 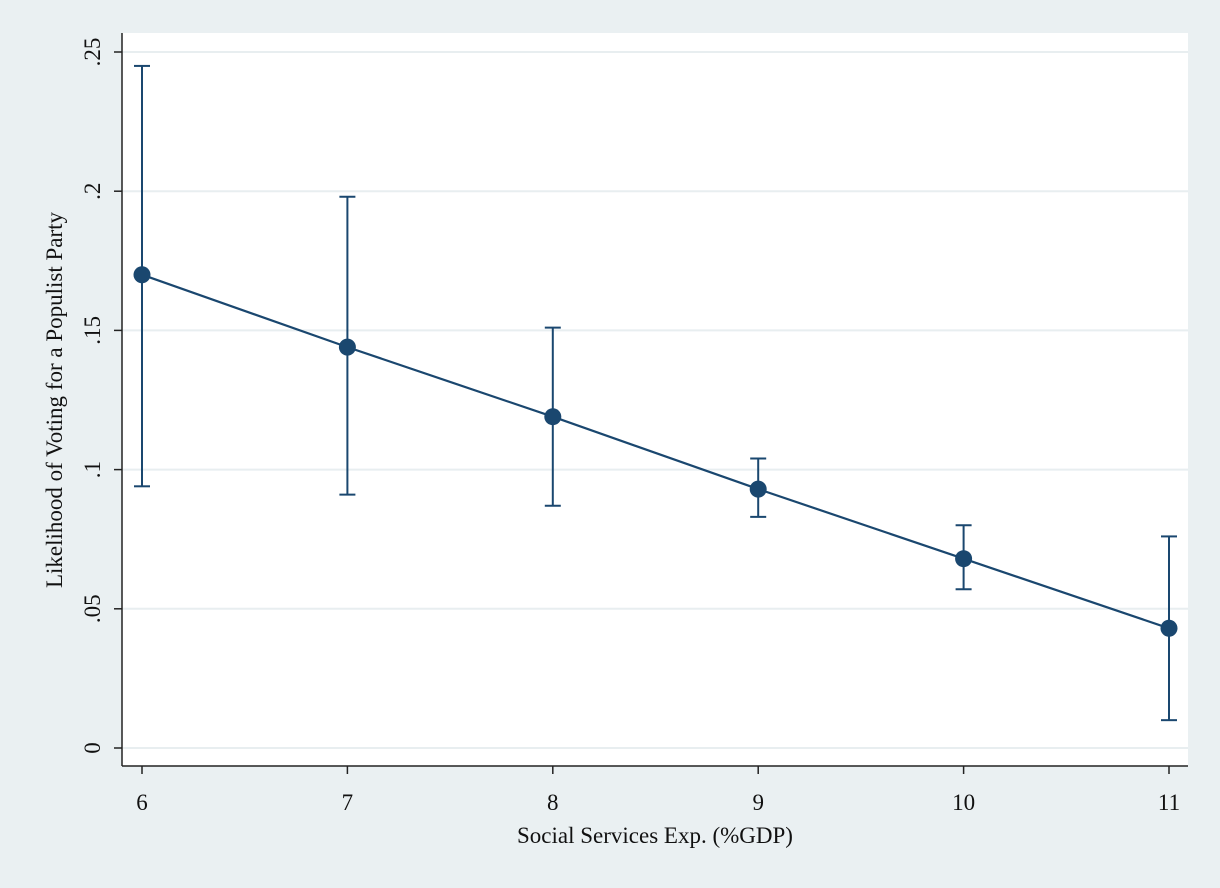 I want to click on y-tick-label: .2, so click(x=92, y=191).